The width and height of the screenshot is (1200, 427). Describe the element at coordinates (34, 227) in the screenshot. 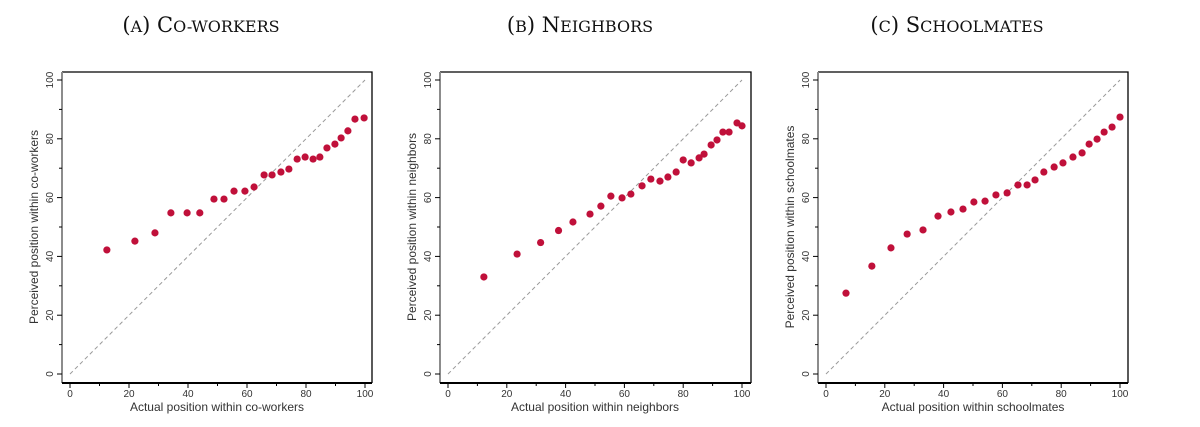

I see `panel-a-y-axis-label: Perceived position within co-workers` at that location.